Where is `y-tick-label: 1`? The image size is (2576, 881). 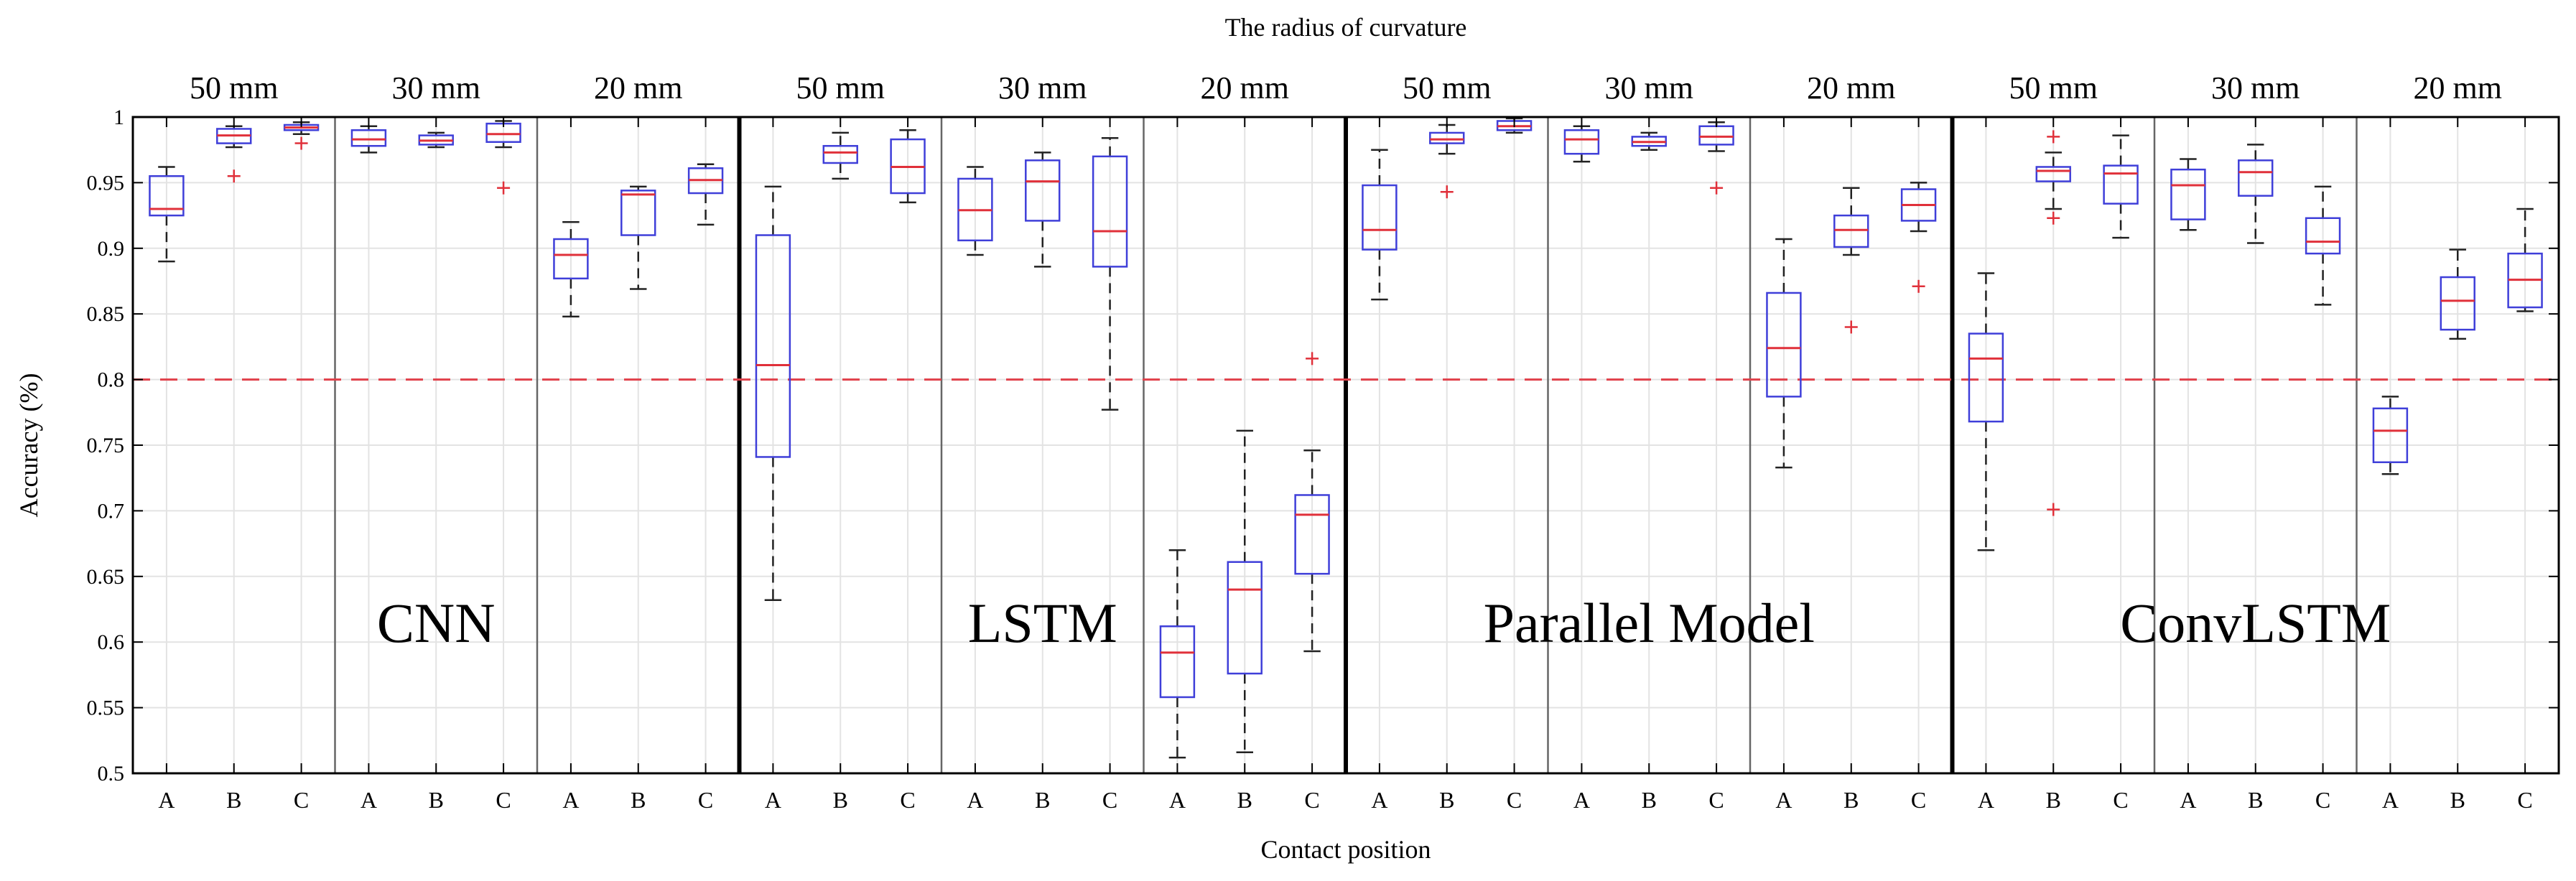 y-tick-label: 1 is located at coordinates (118, 118).